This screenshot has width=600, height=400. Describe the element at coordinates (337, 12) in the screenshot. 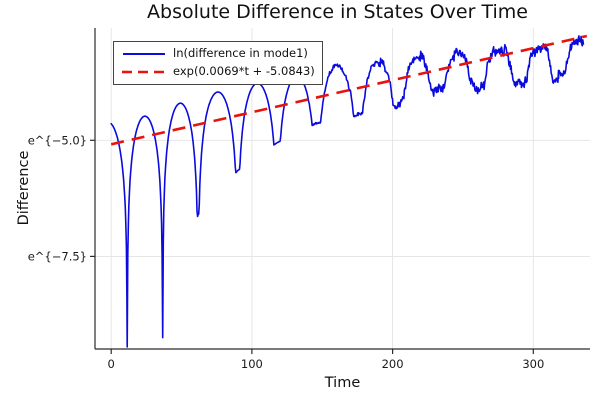

I see `plot-title: Absolute Difference in States Over Time` at that location.